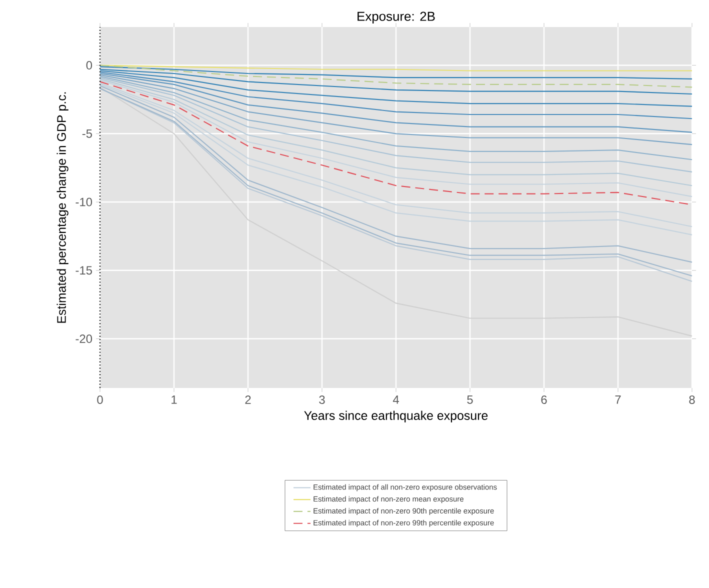  Describe the element at coordinates (89, 65) in the screenshot. I see `y-tick-label: 0` at that location.